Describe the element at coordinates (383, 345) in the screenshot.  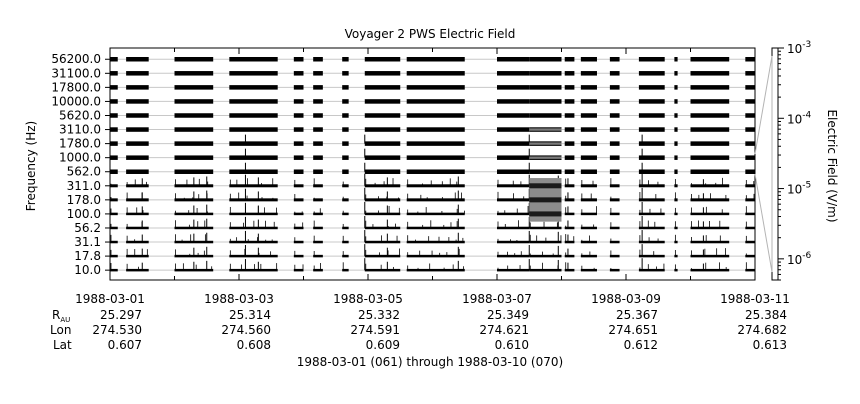
I see `ephemeris-lat-value: 0.609` at that location.